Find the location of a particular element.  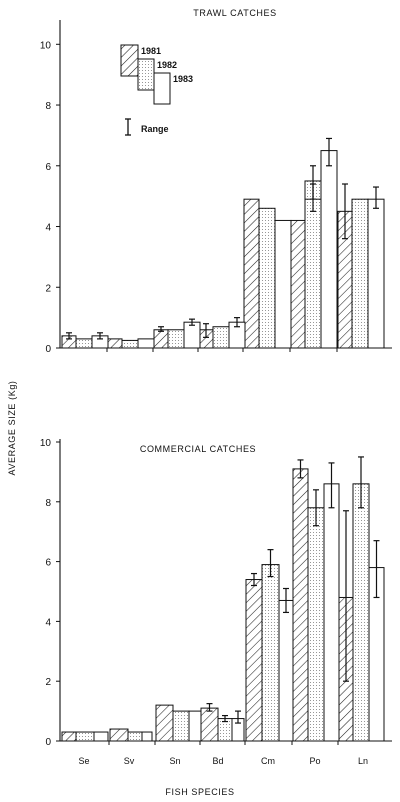

y-axis-label: AVERAGE SIZE (Kg) is located at coordinates (12, 427).